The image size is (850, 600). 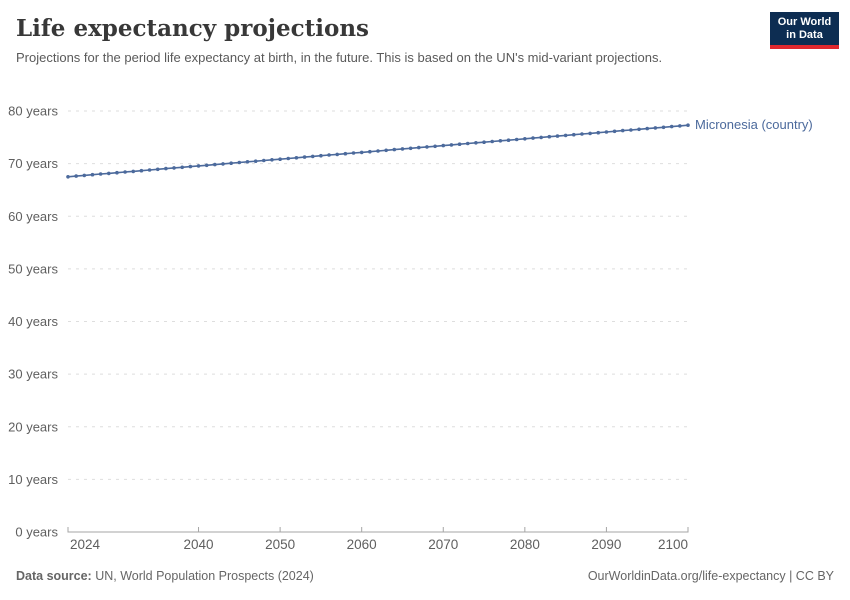 I want to click on x-tick-label: 2060, so click(x=362, y=544).